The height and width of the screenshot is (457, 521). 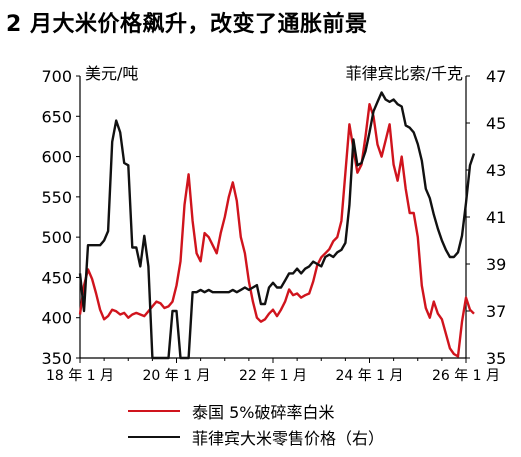 I want to click on left-tick-label: 600, so click(x=56, y=157).